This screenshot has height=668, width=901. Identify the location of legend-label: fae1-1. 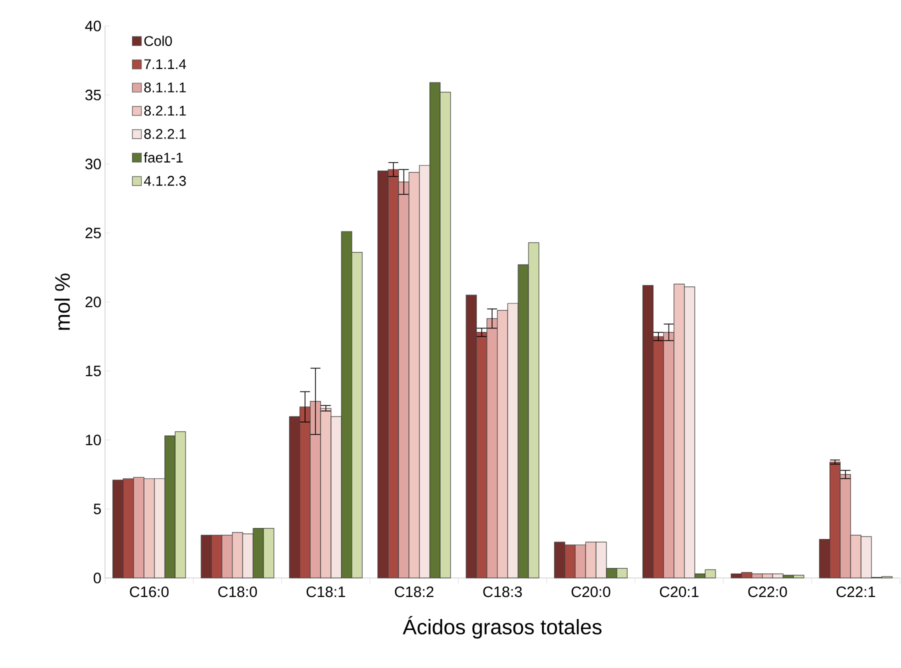
(163, 157).